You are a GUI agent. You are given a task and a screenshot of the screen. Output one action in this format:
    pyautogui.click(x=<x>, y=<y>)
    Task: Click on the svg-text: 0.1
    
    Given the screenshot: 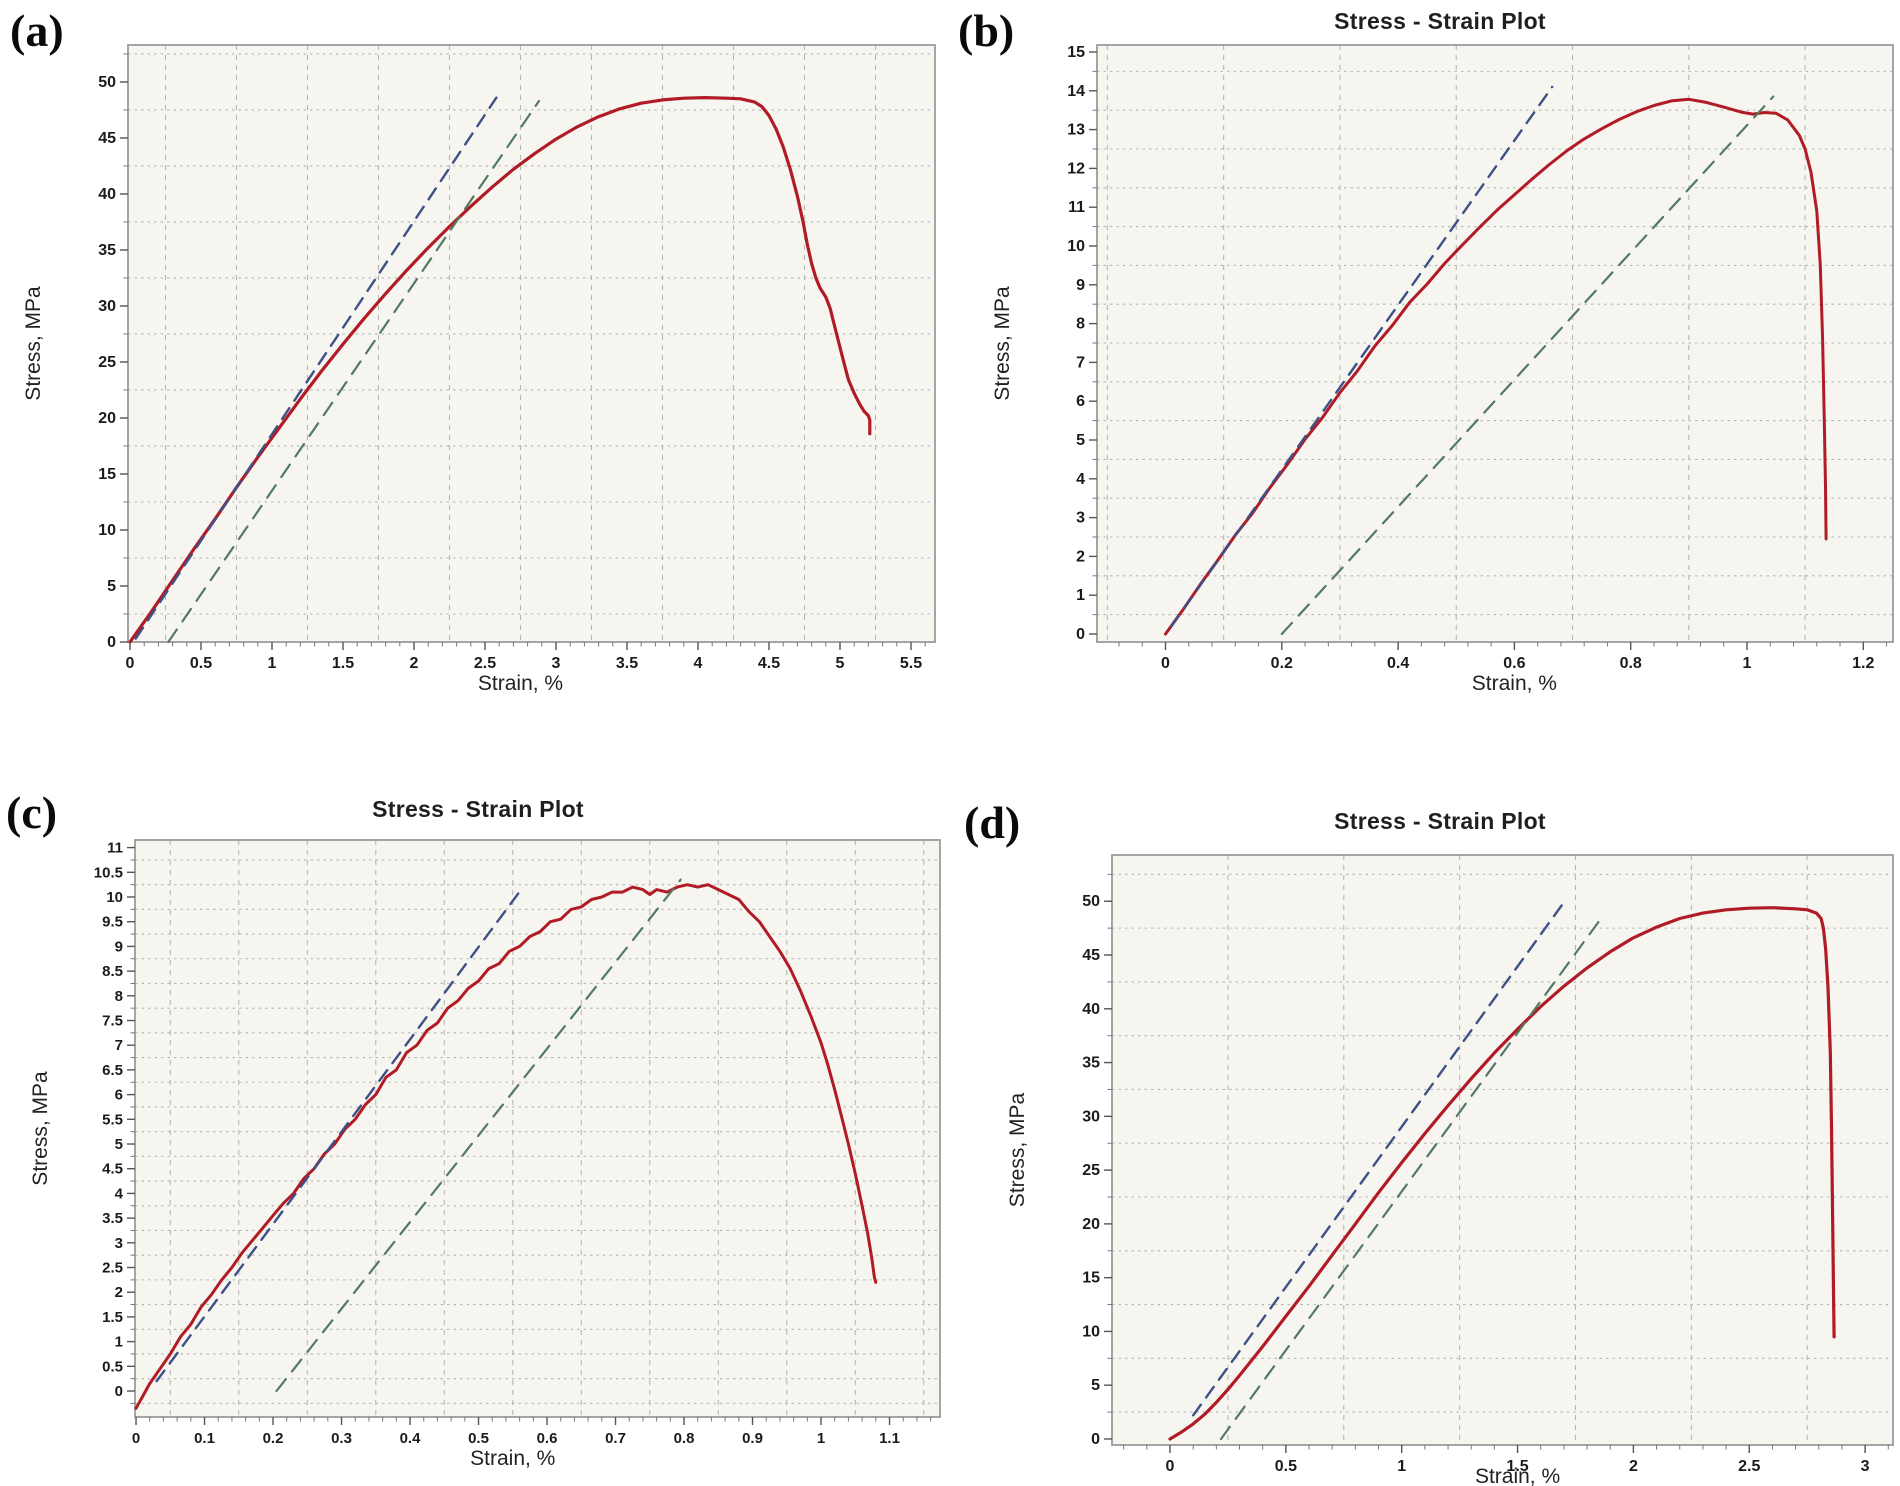 What is the action you would take?
    pyautogui.click(x=204, y=1438)
    